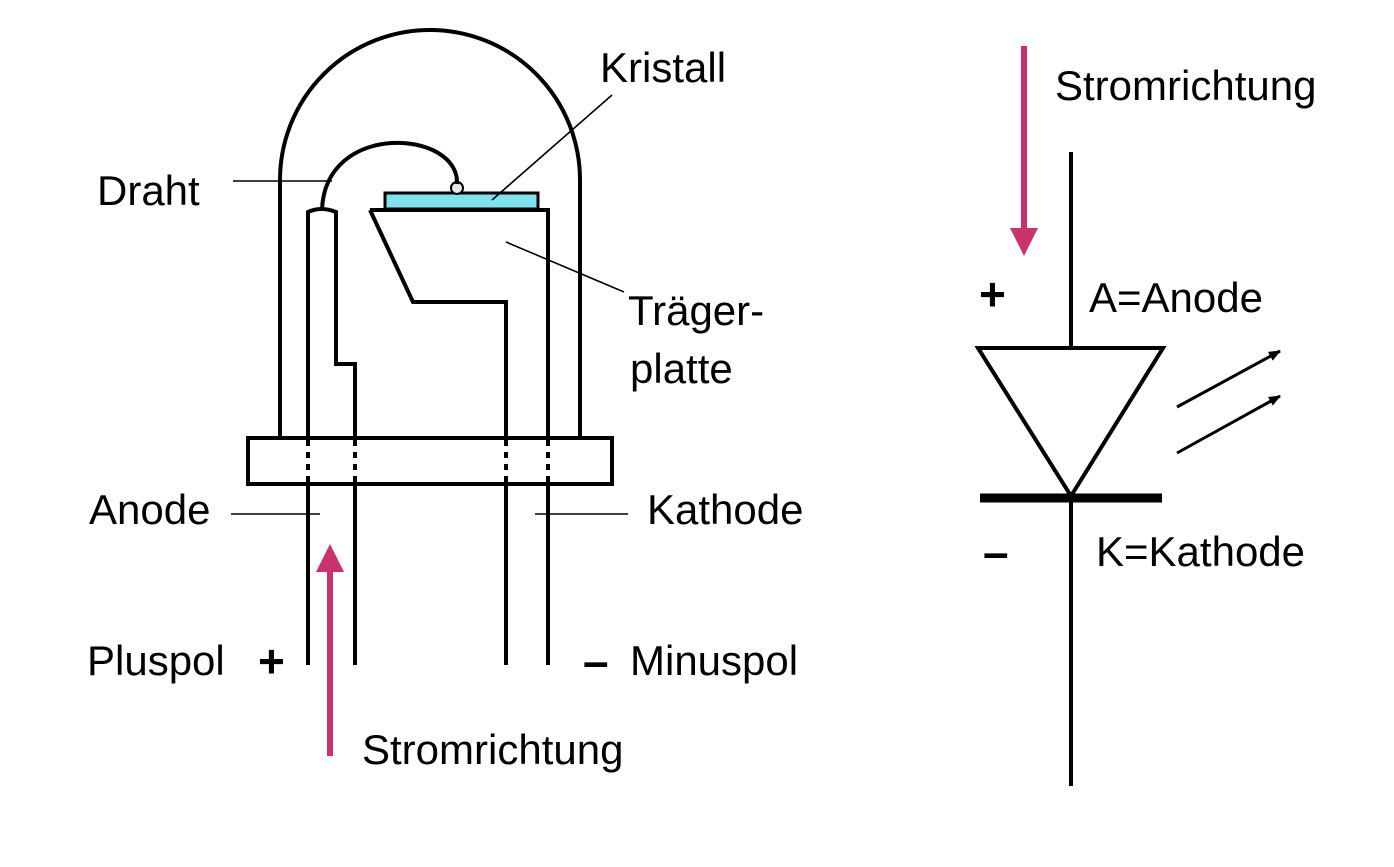  Describe the element at coordinates (1185, 85) in the screenshot. I see `label-stromrichtung-right: Stromrichtung` at that location.